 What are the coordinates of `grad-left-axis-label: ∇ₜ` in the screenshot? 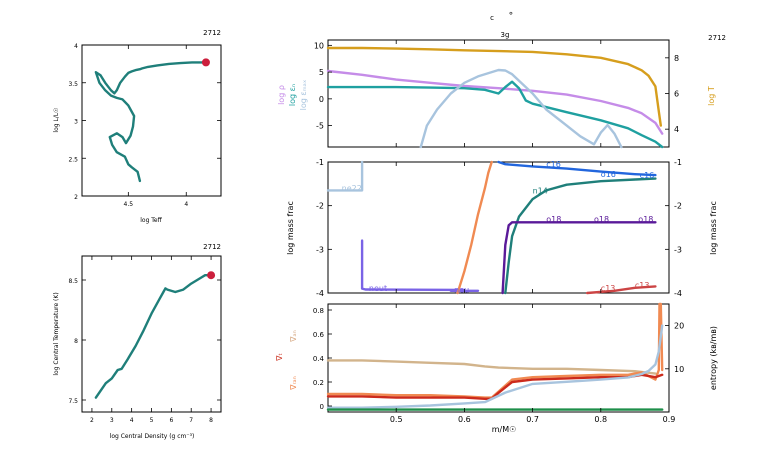 It's located at (279, 357).